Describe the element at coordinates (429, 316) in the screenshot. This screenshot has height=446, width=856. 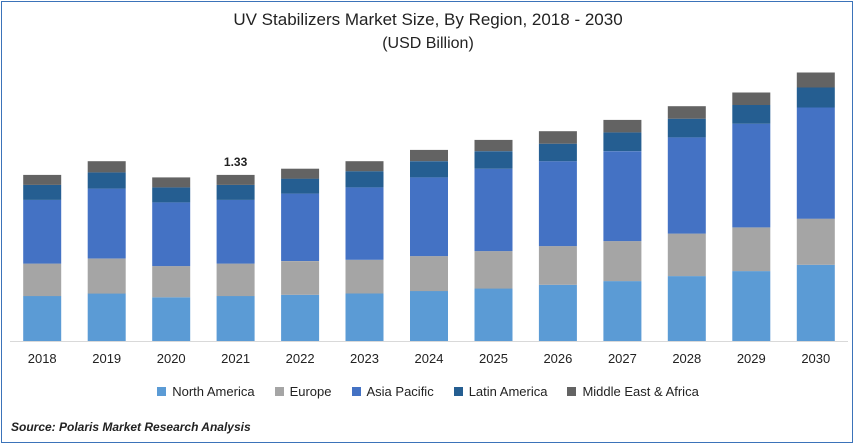
I see `bar-segment-north-america-2024` at that location.